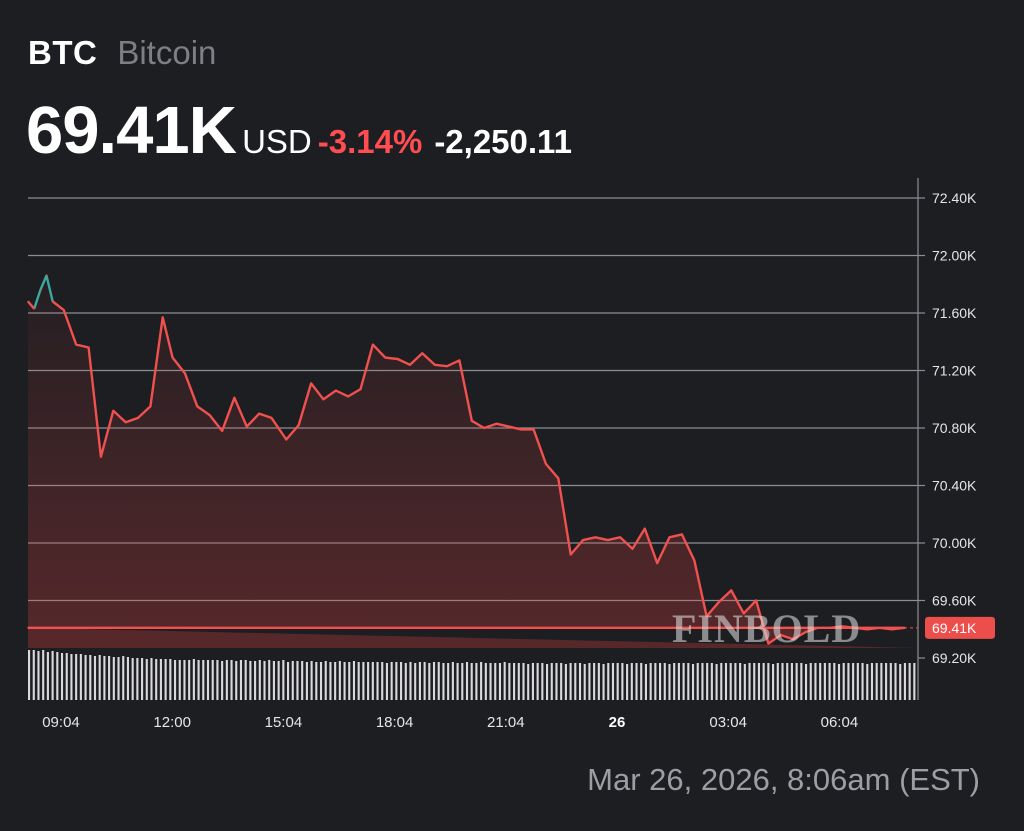 The height and width of the screenshot is (831, 1024). I want to click on chart-header: BTC Bitcoin, so click(122, 53).